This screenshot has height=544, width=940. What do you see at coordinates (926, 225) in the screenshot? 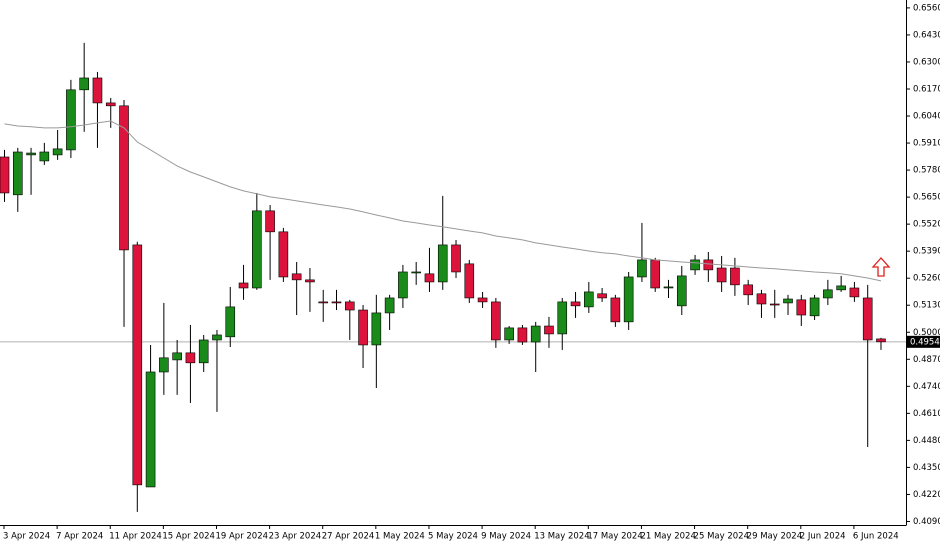
I see `y-tick-label: 0.5520` at bounding box center [926, 225].